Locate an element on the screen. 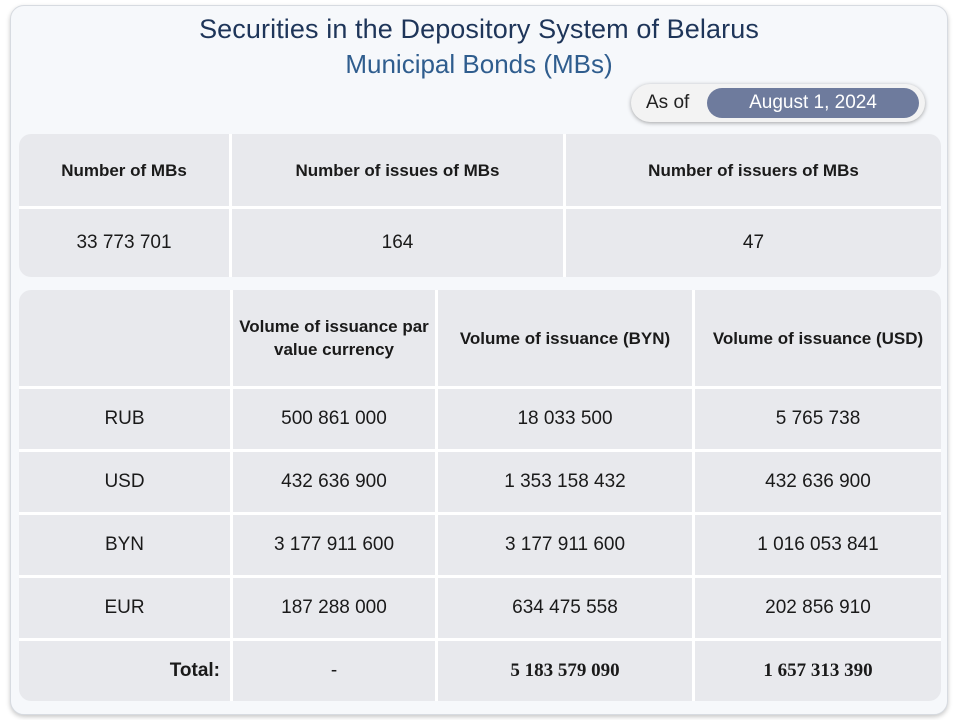 The image size is (960, 720). row-currency-label: USD is located at coordinates (124, 481).